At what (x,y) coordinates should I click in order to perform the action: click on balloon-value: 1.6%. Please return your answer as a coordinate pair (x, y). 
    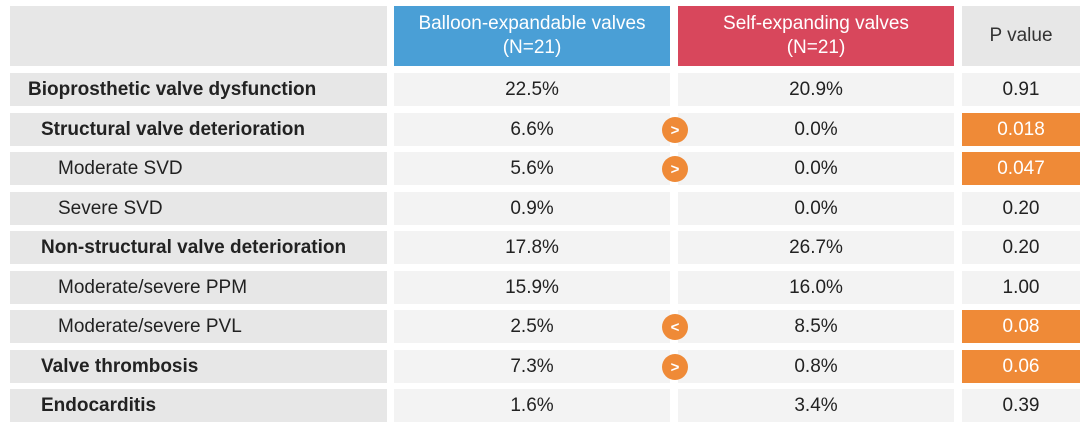
    Looking at the image, I should click on (532, 405).